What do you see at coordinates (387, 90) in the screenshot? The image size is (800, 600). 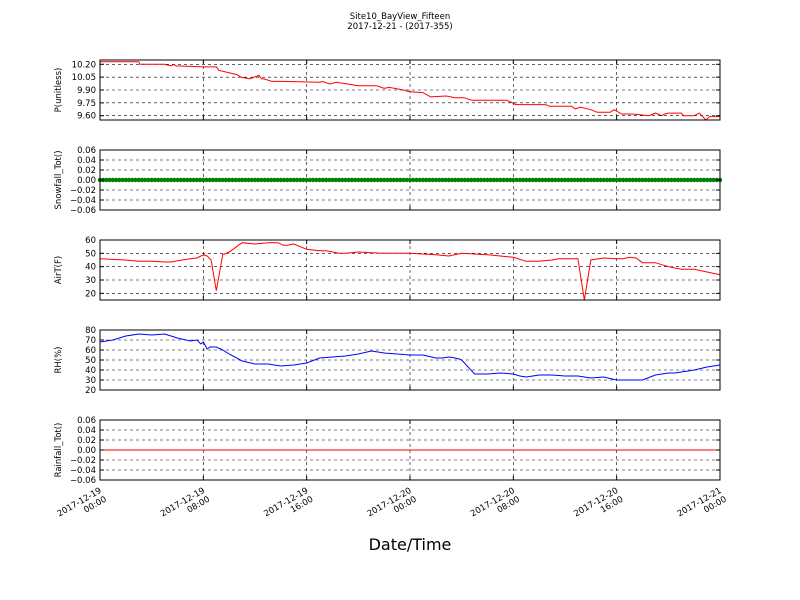 I see `chart-panel-1: 10.20 10.05 9.90 9.75 9.60 P(unitless)` at bounding box center [387, 90].